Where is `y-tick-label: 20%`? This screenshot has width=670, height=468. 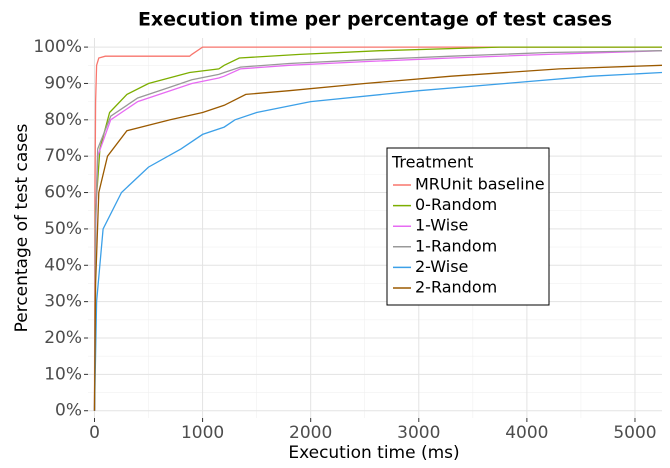
y-tick-label: 20% is located at coordinates (63, 338).